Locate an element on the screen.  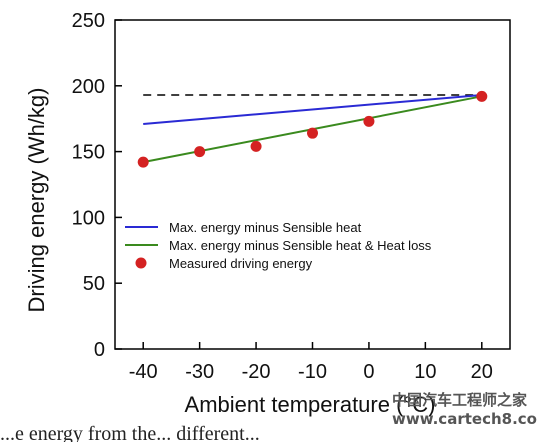
series is located at coordinates (312, 129).